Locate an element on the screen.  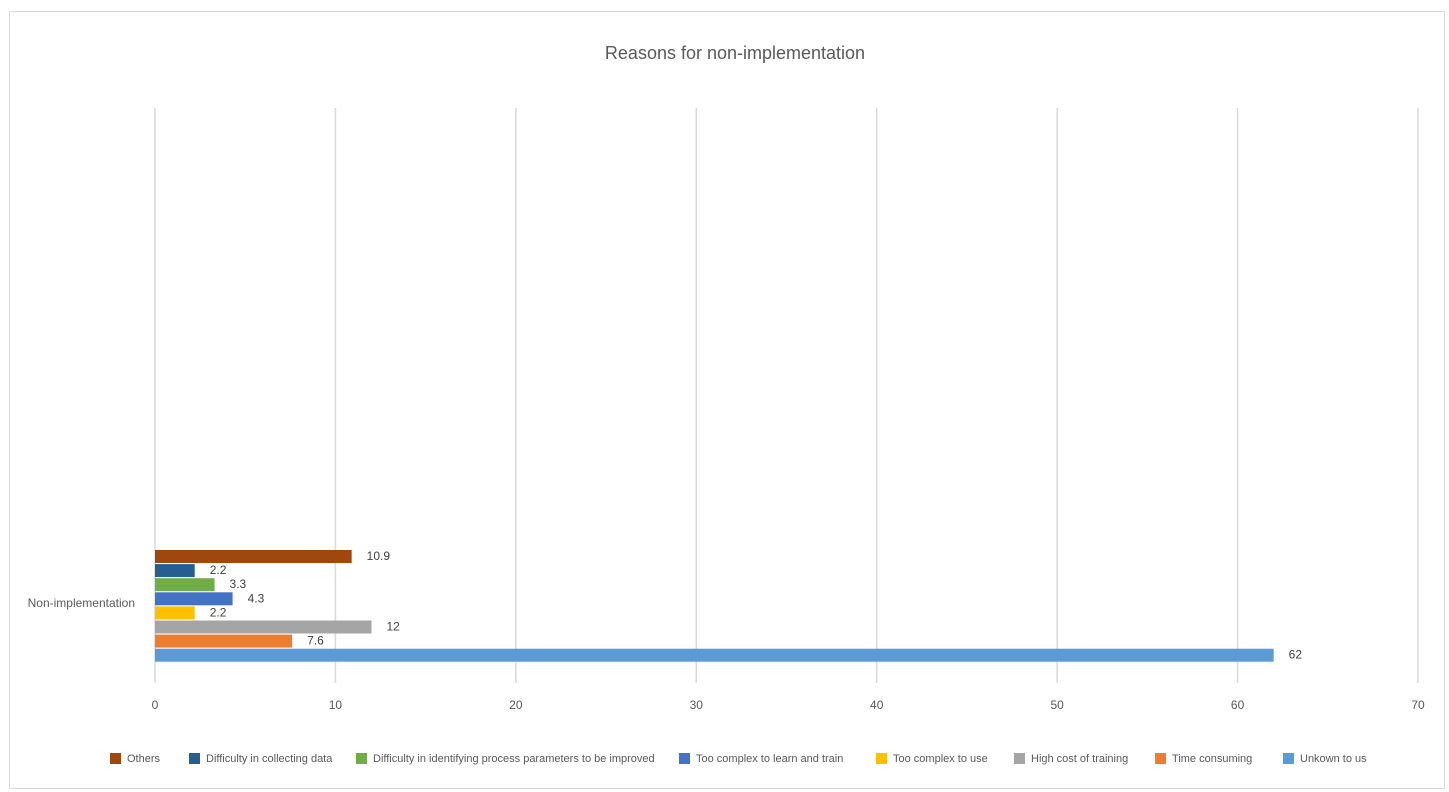
x-tick-label: 0 is located at coordinates (155, 705).